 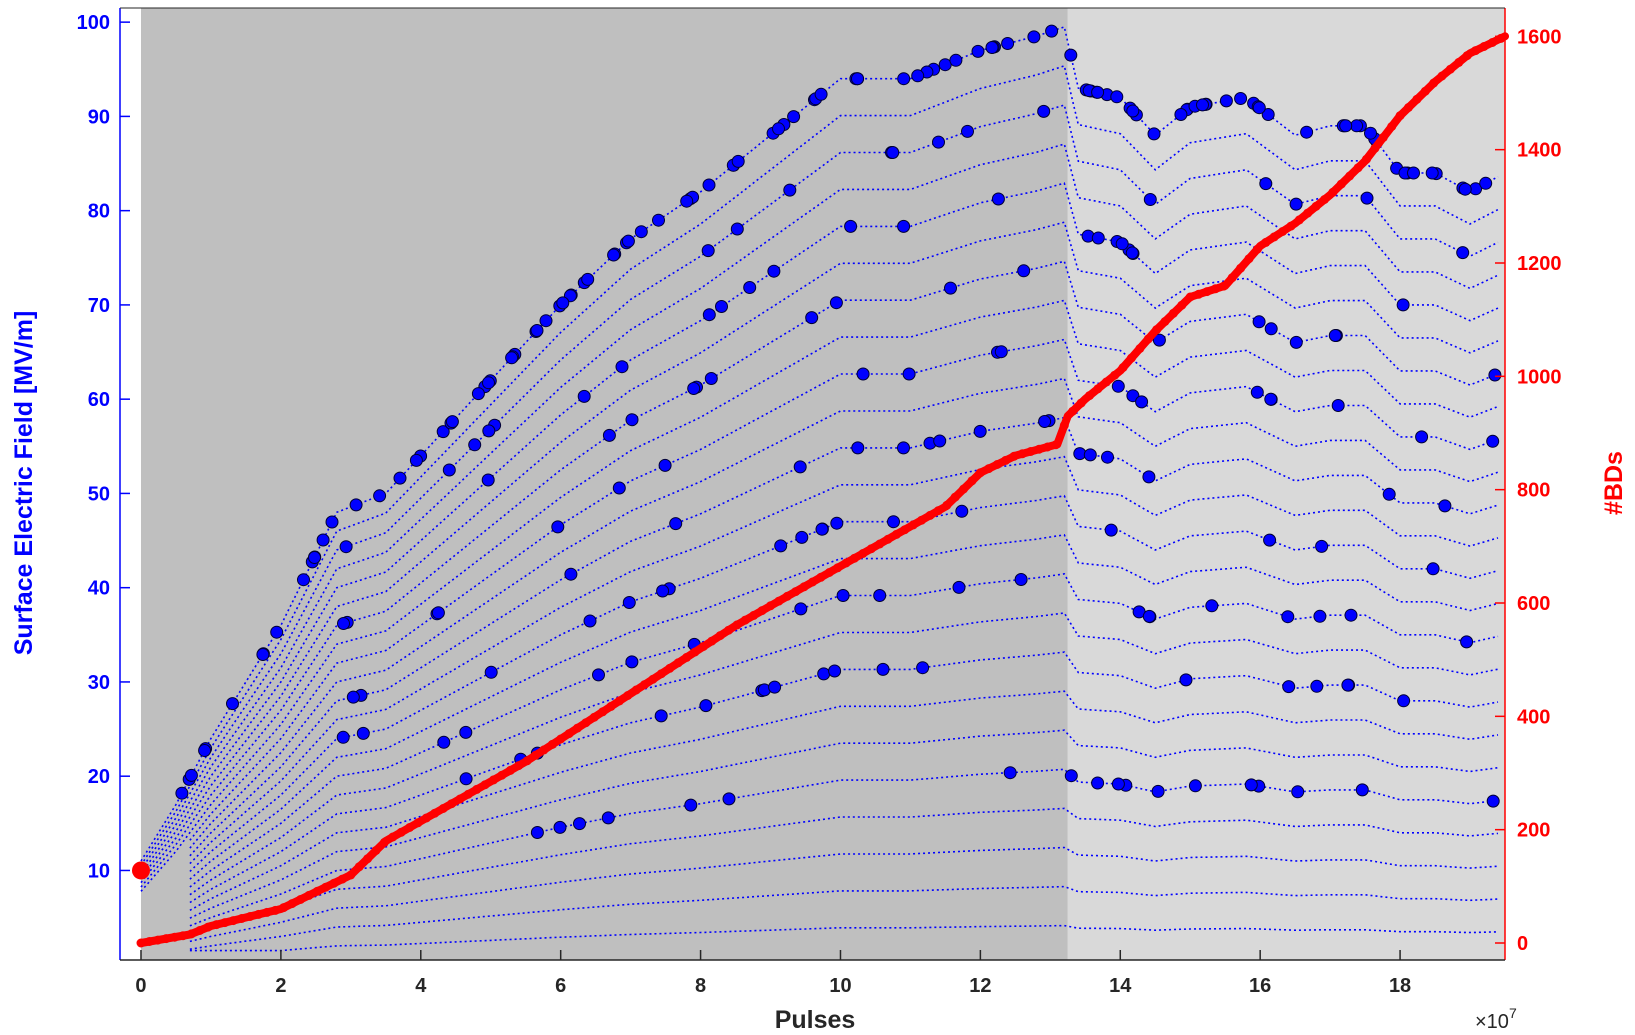 What do you see at coordinates (24, 483) in the screenshot?
I see `y-left-axis-title: Surface Electric Field [MV/m]` at bounding box center [24, 483].